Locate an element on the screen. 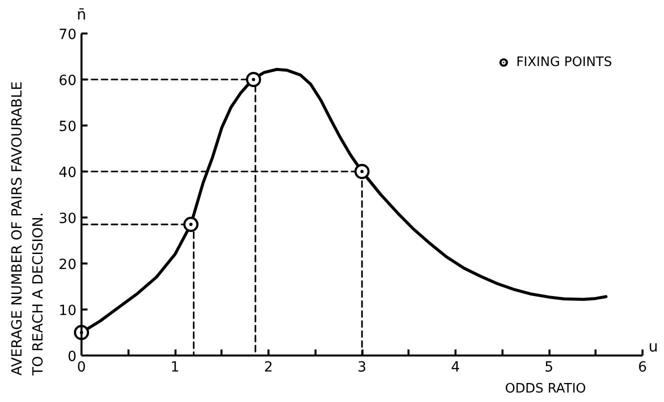 The width and height of the screenshot is (664, 402). legend-label: FIXING POINTS is located at coordinates (564, 62).